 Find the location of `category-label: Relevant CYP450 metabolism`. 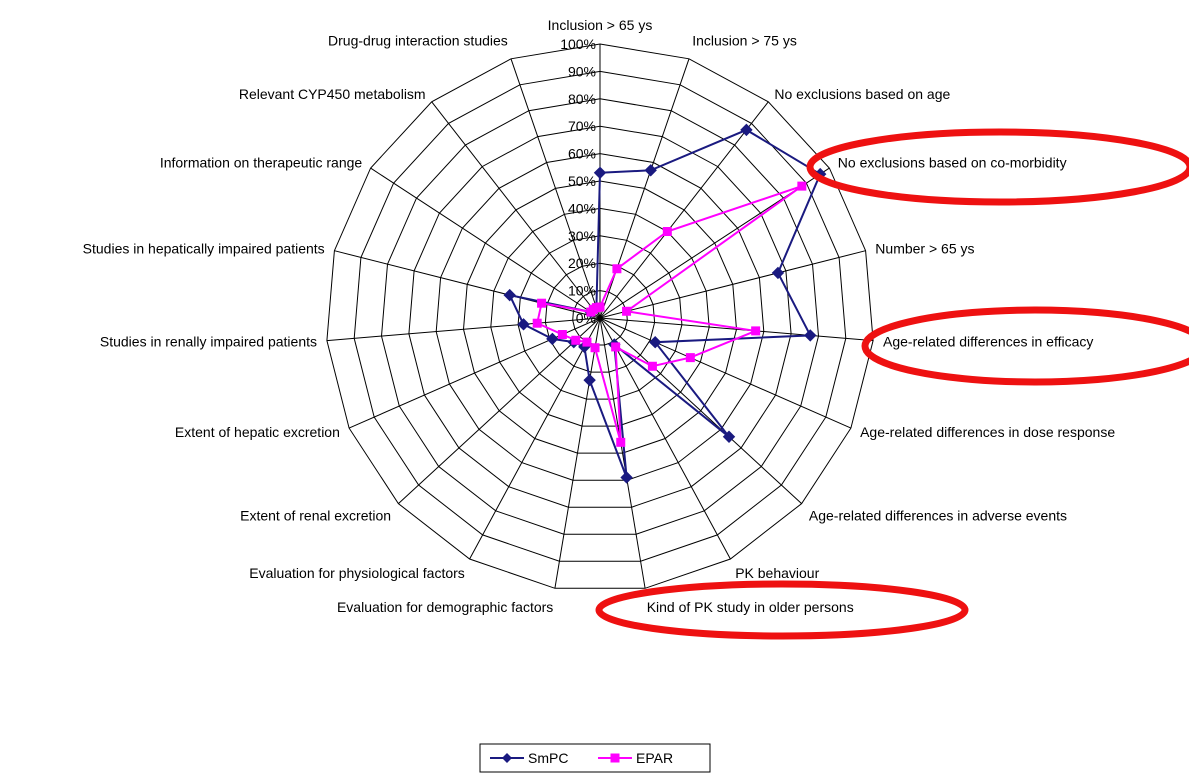

category-label: Relevant CYP450 metabolism is located at coordinates (332, 94).